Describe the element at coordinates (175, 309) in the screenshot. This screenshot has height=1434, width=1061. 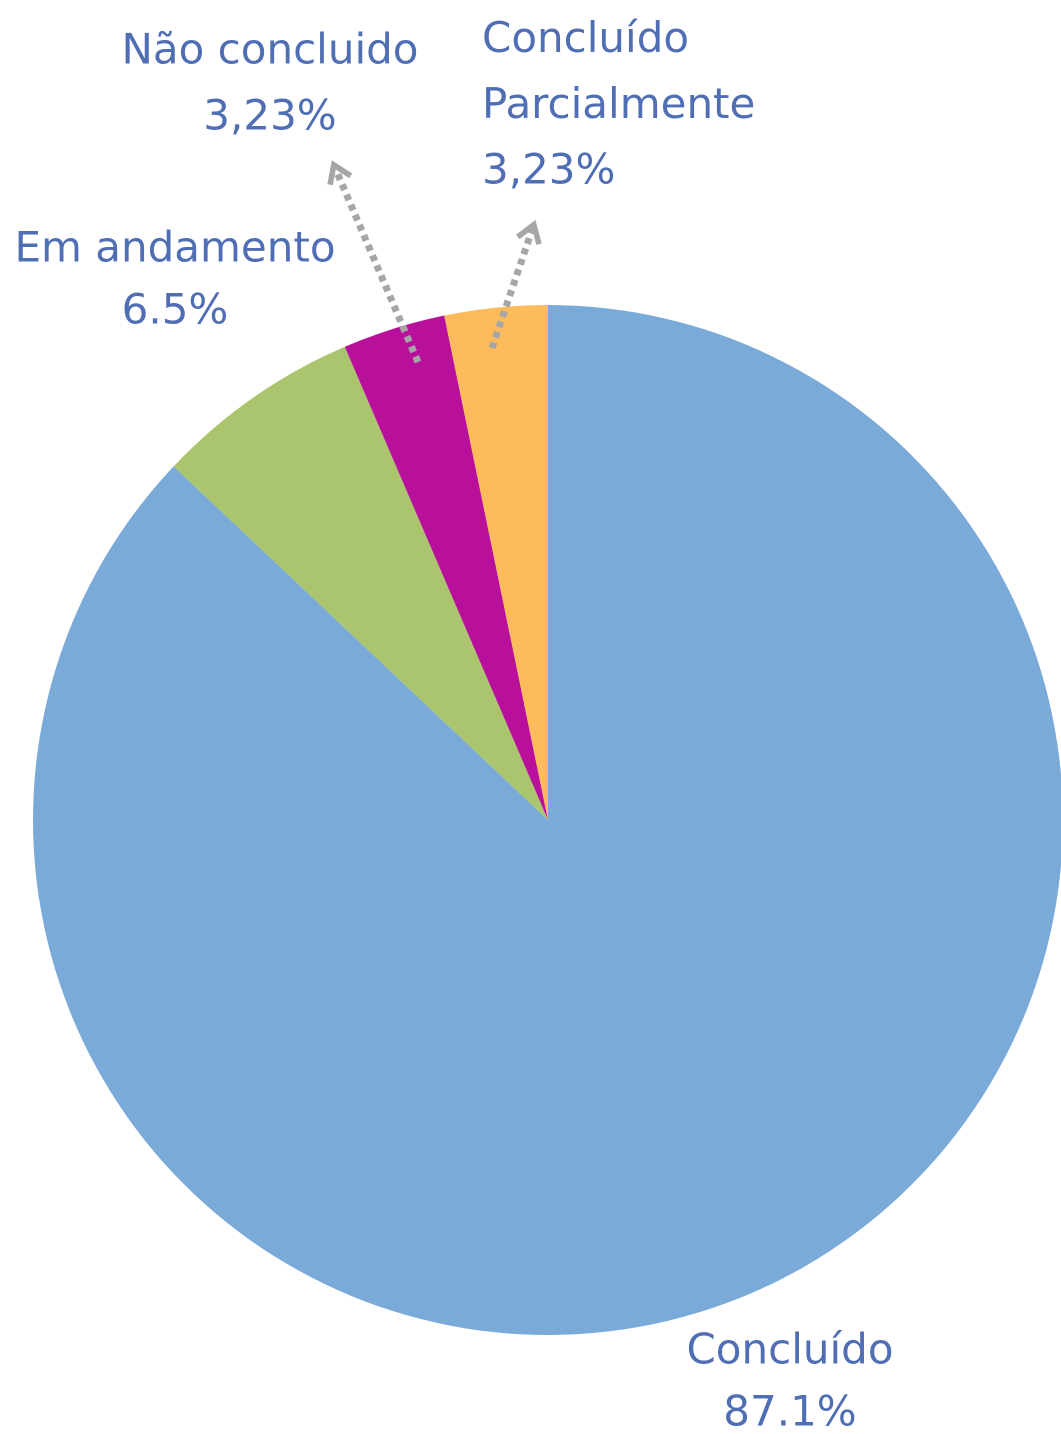
I see `value-label: 6.5%` at that location.